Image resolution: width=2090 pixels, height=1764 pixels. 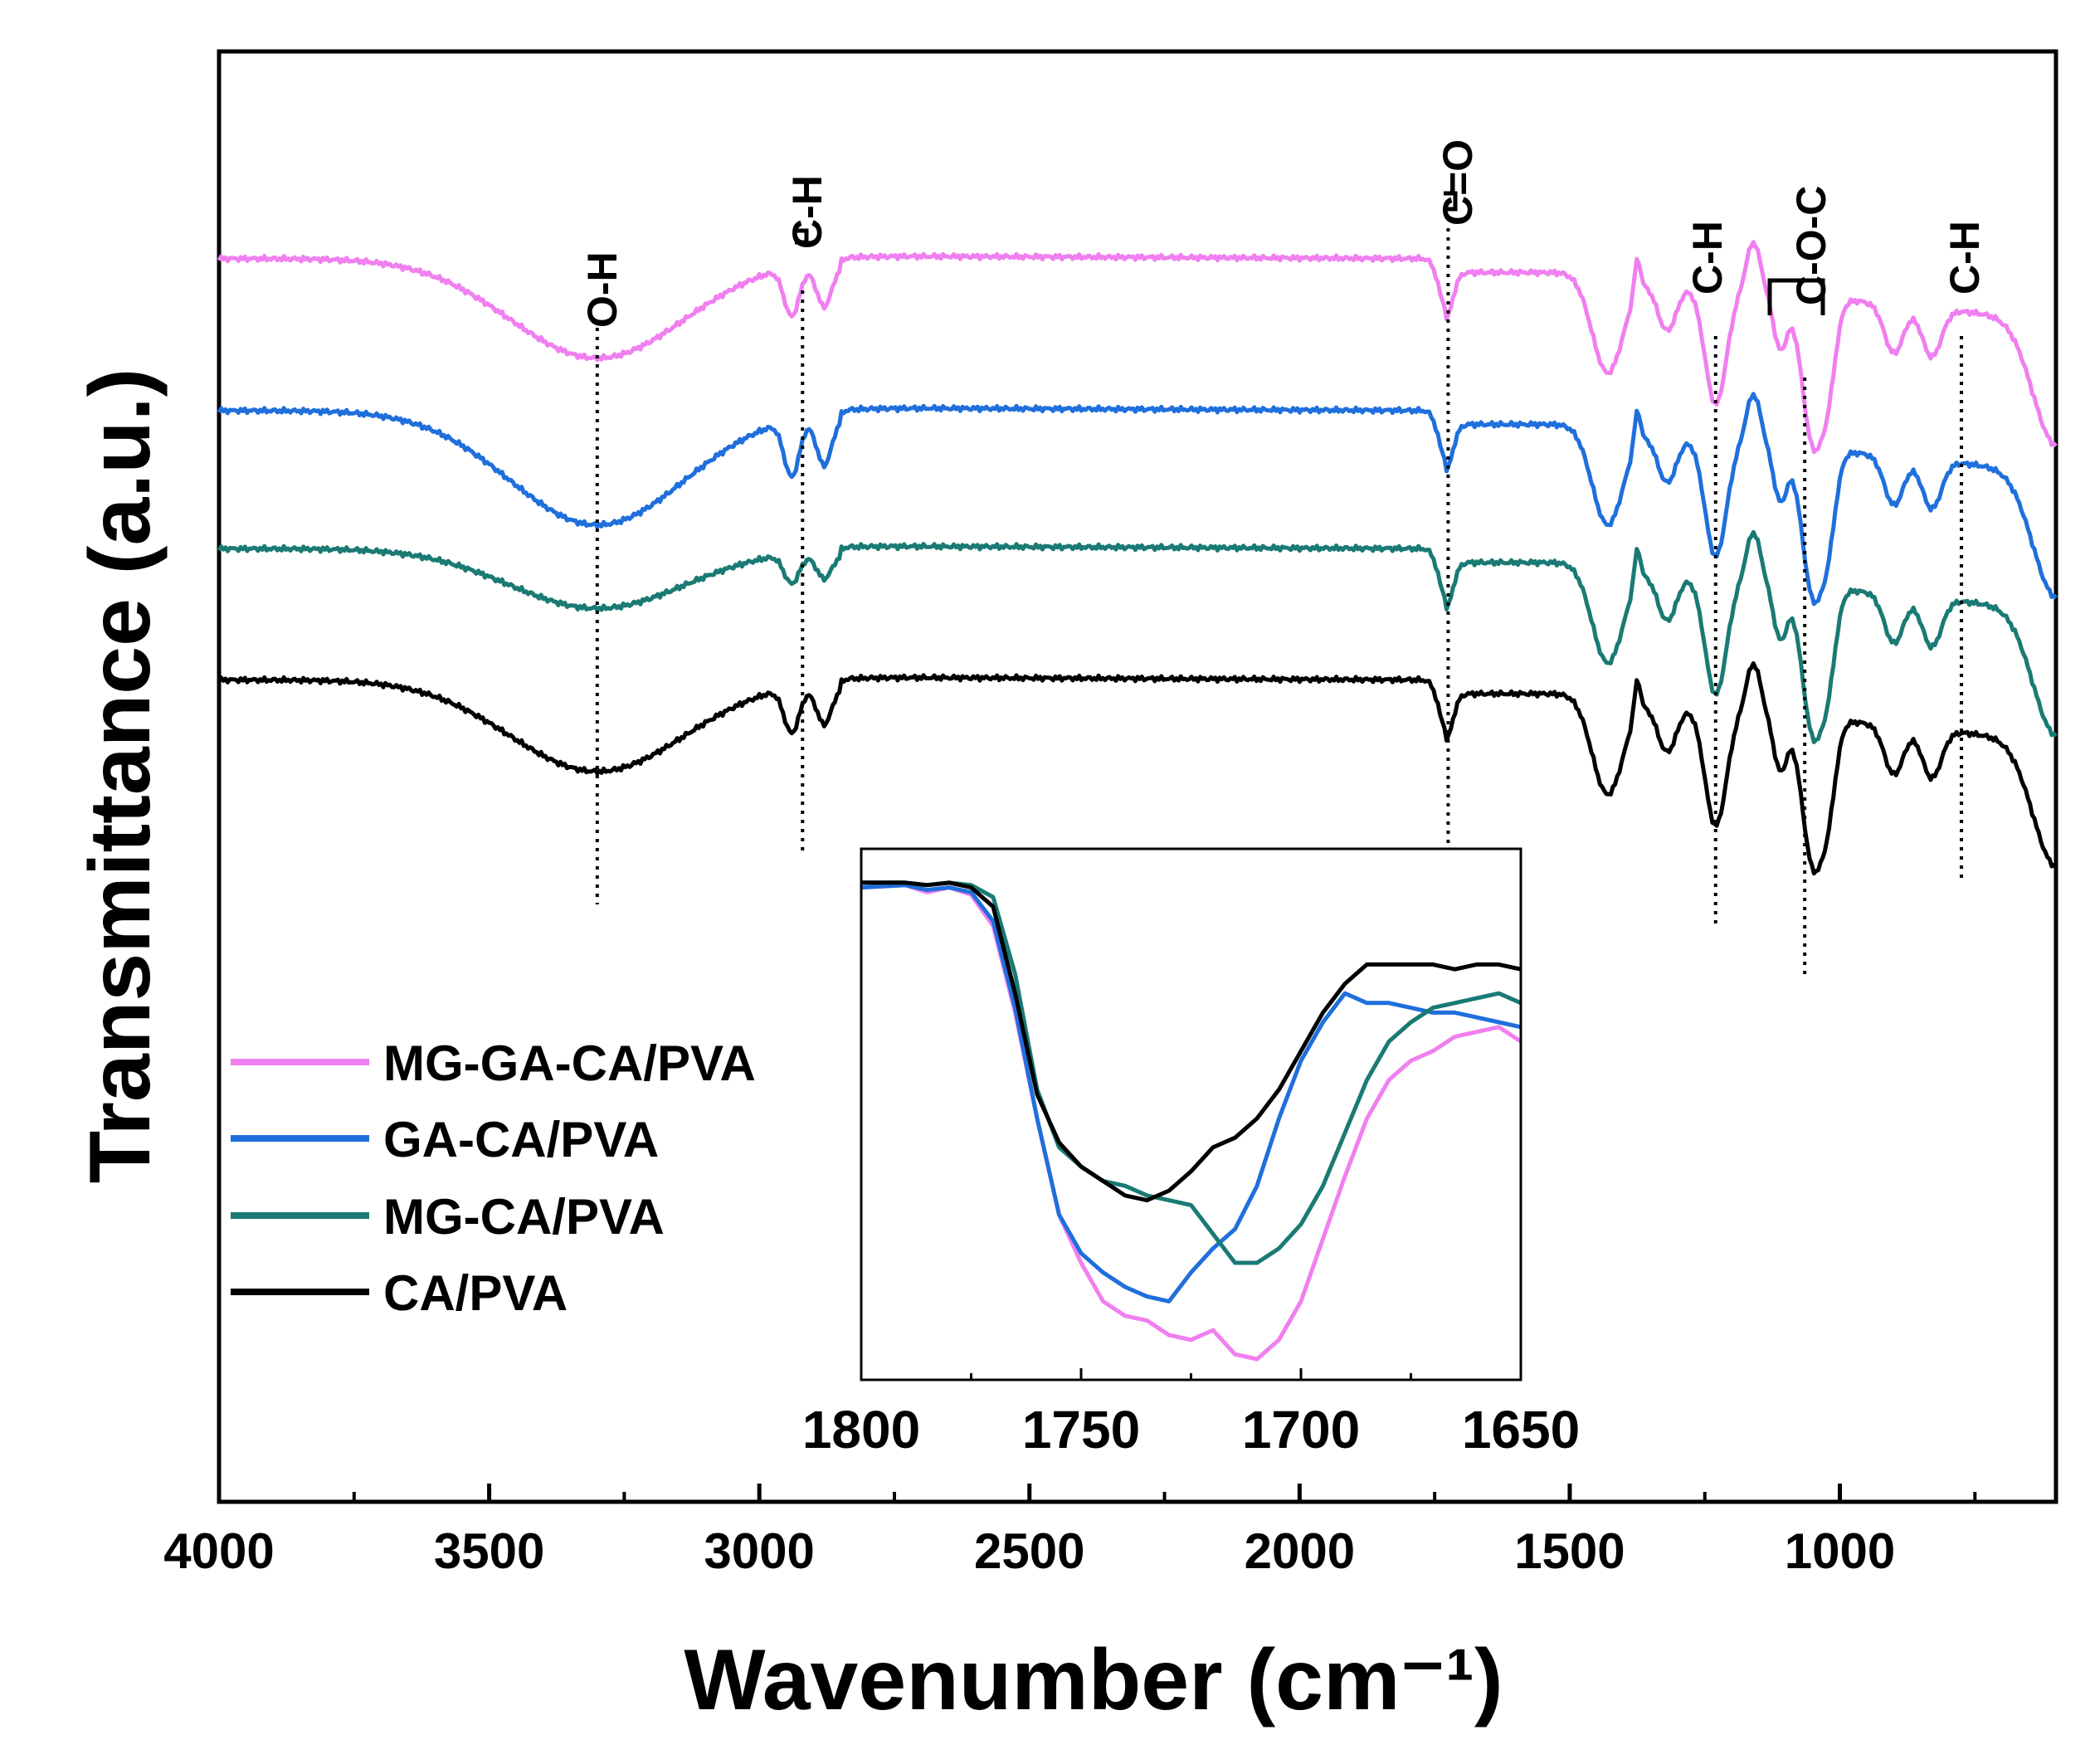 I want to click on inset-series-layer, so click(x=1191, y=1121).